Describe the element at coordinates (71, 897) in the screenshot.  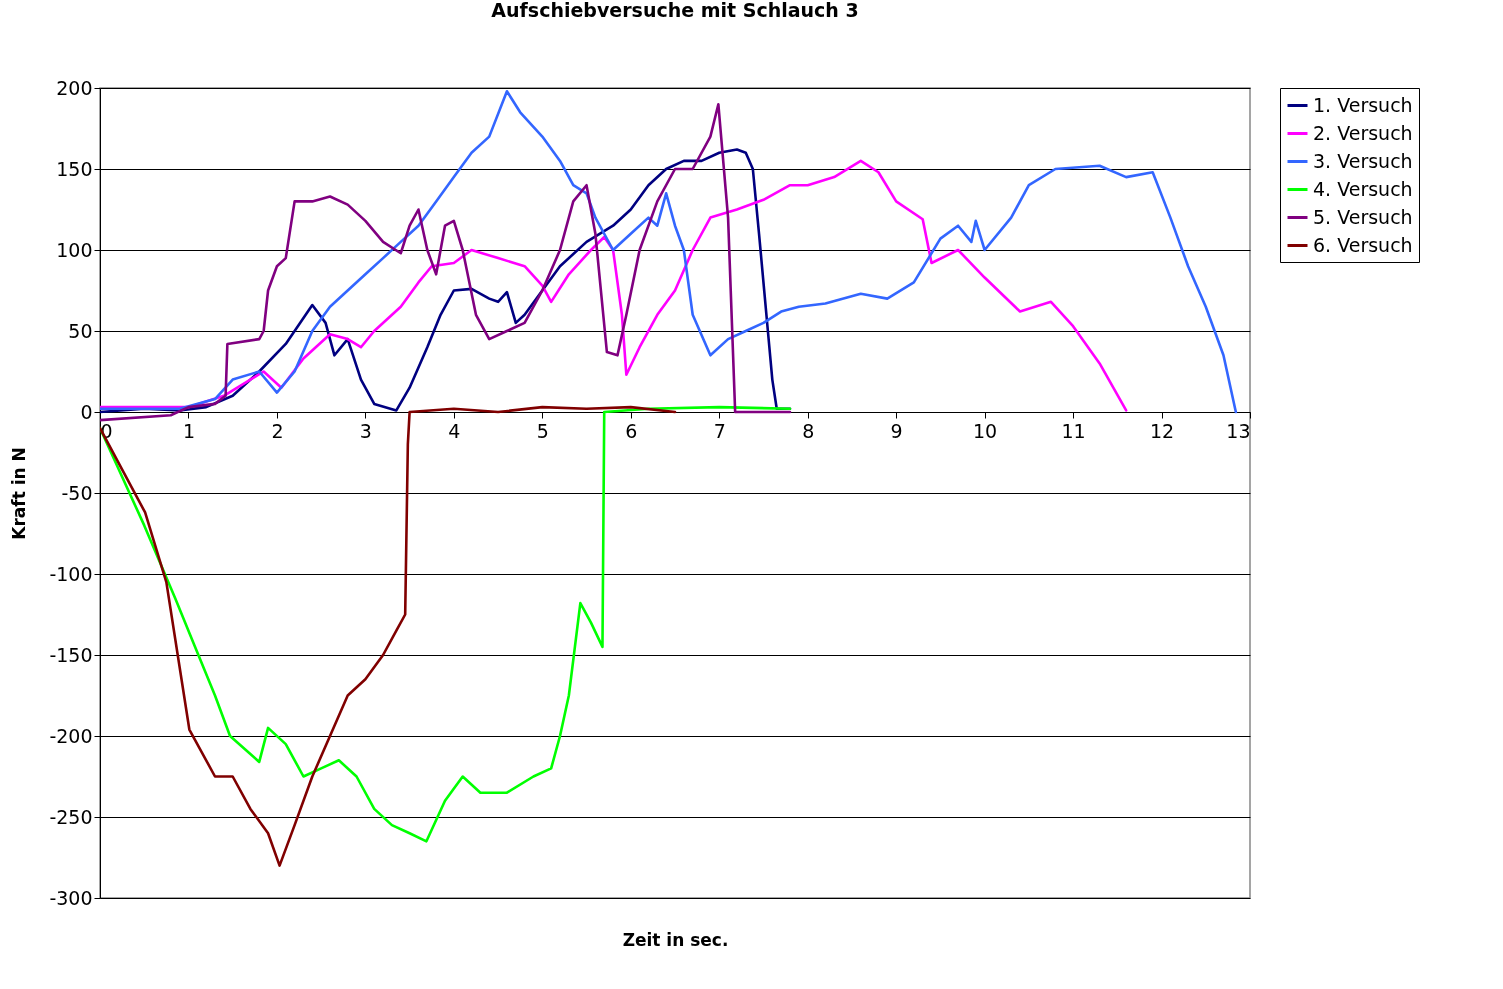
I see `y-tick-label: -300` at that location.